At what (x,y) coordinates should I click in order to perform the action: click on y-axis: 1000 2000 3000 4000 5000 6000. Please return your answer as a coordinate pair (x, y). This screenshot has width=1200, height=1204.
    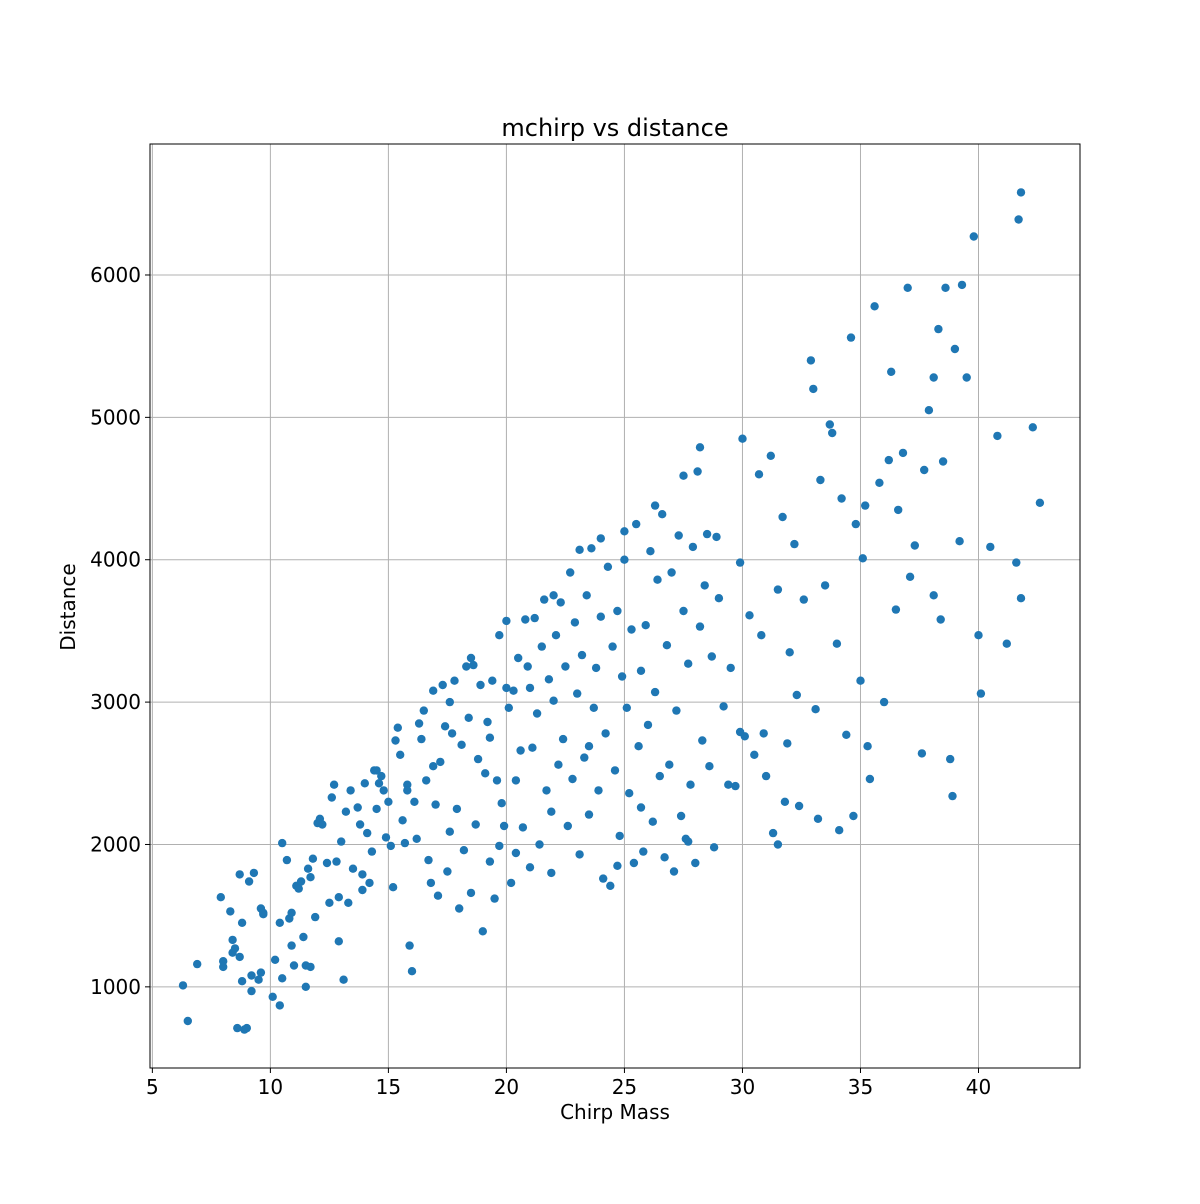
    Looking at the image, I should click on (120, 631).